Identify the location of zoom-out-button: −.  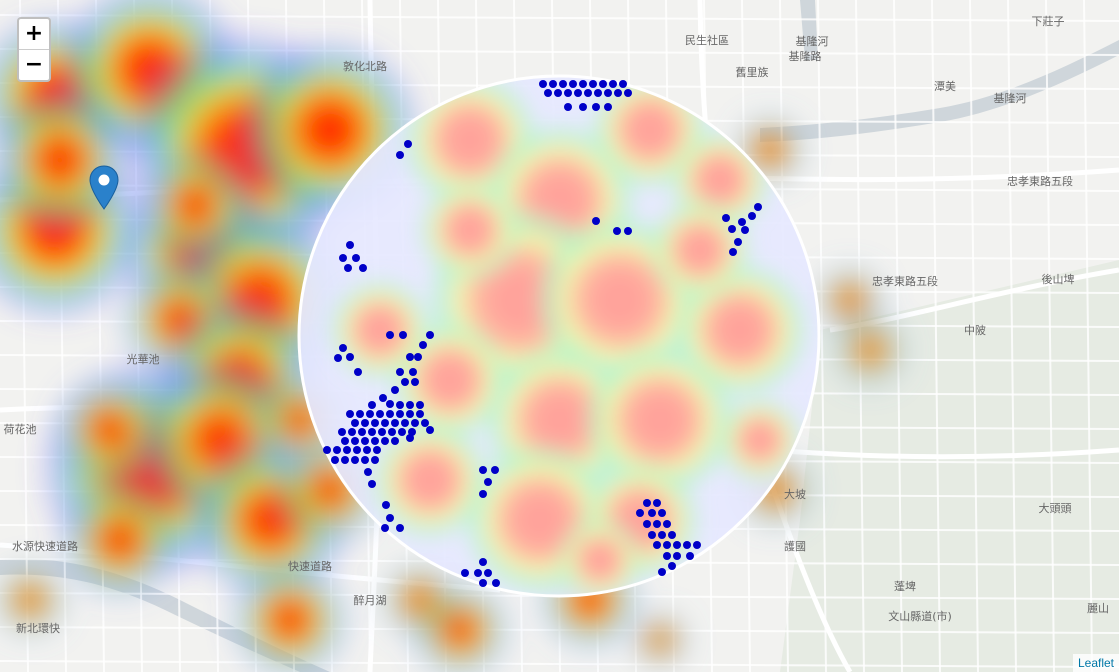
(34, 64).